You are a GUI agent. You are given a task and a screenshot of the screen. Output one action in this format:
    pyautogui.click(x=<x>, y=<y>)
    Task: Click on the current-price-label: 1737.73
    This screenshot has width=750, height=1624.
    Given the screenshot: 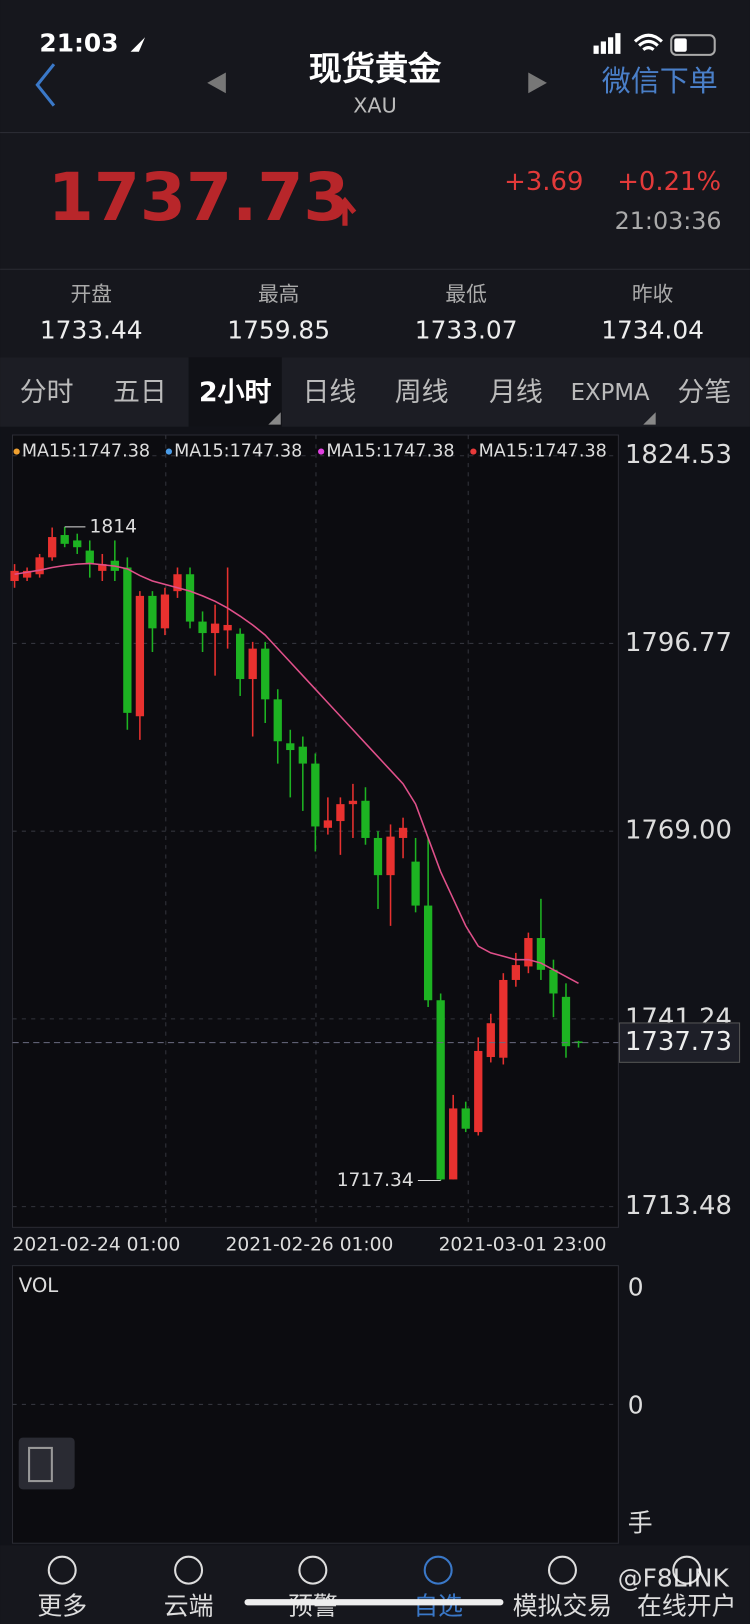 What is the action you would take?
    pyautogui.click(x=678, y=1042)
    